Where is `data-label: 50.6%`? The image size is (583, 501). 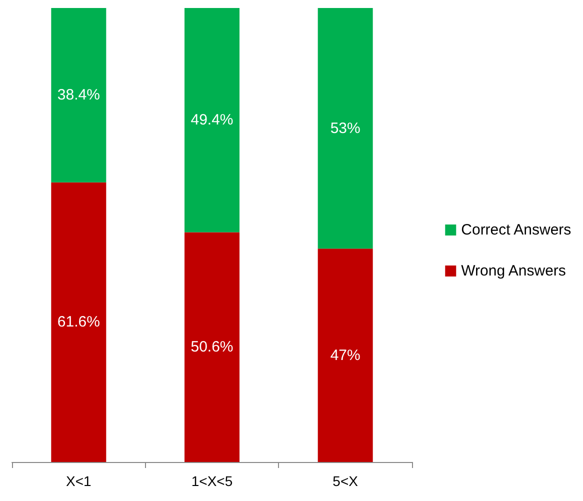 data-label: 50.6% is located at coordinates (212, 347).